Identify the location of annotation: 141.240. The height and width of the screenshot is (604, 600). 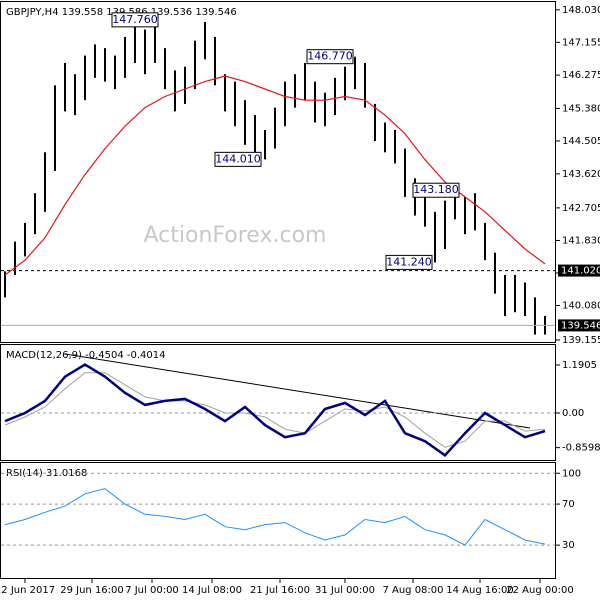
(409, 261).